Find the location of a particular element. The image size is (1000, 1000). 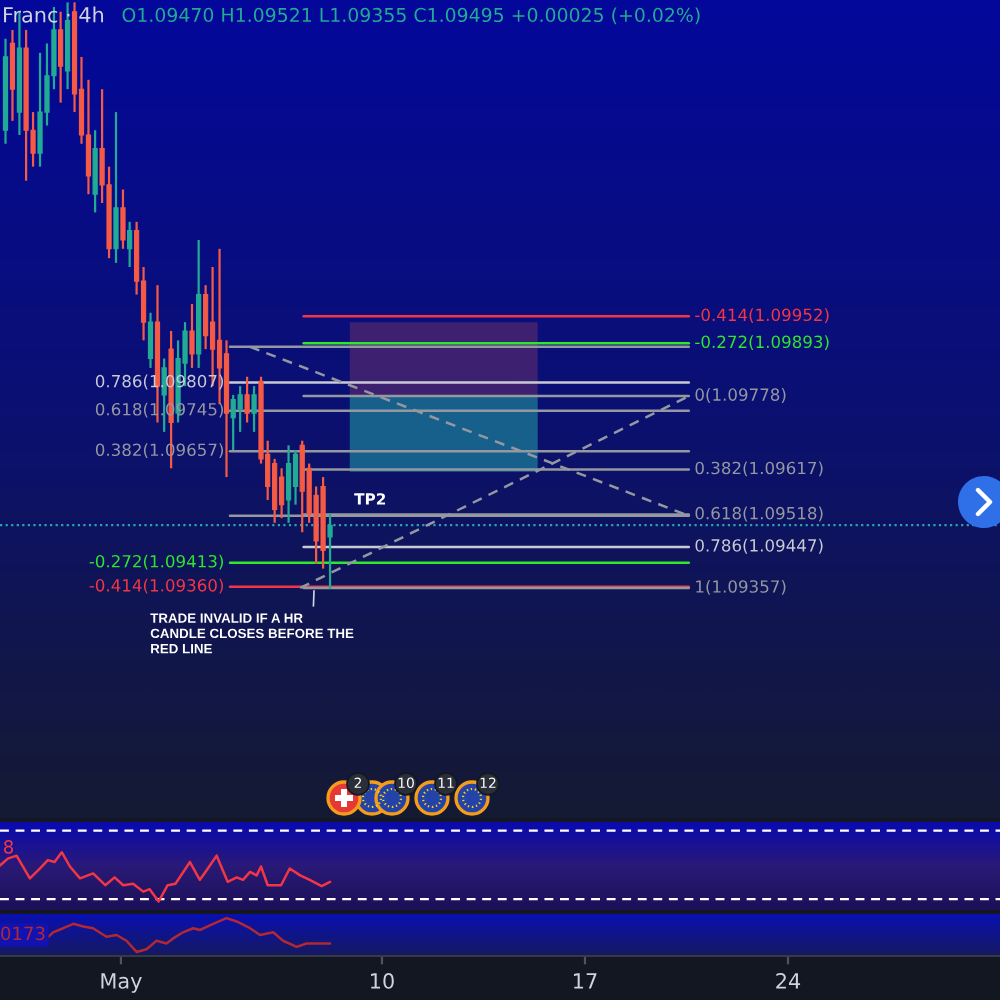

series-label: -0.272(1.09413) is located at coordinates (156, 562).